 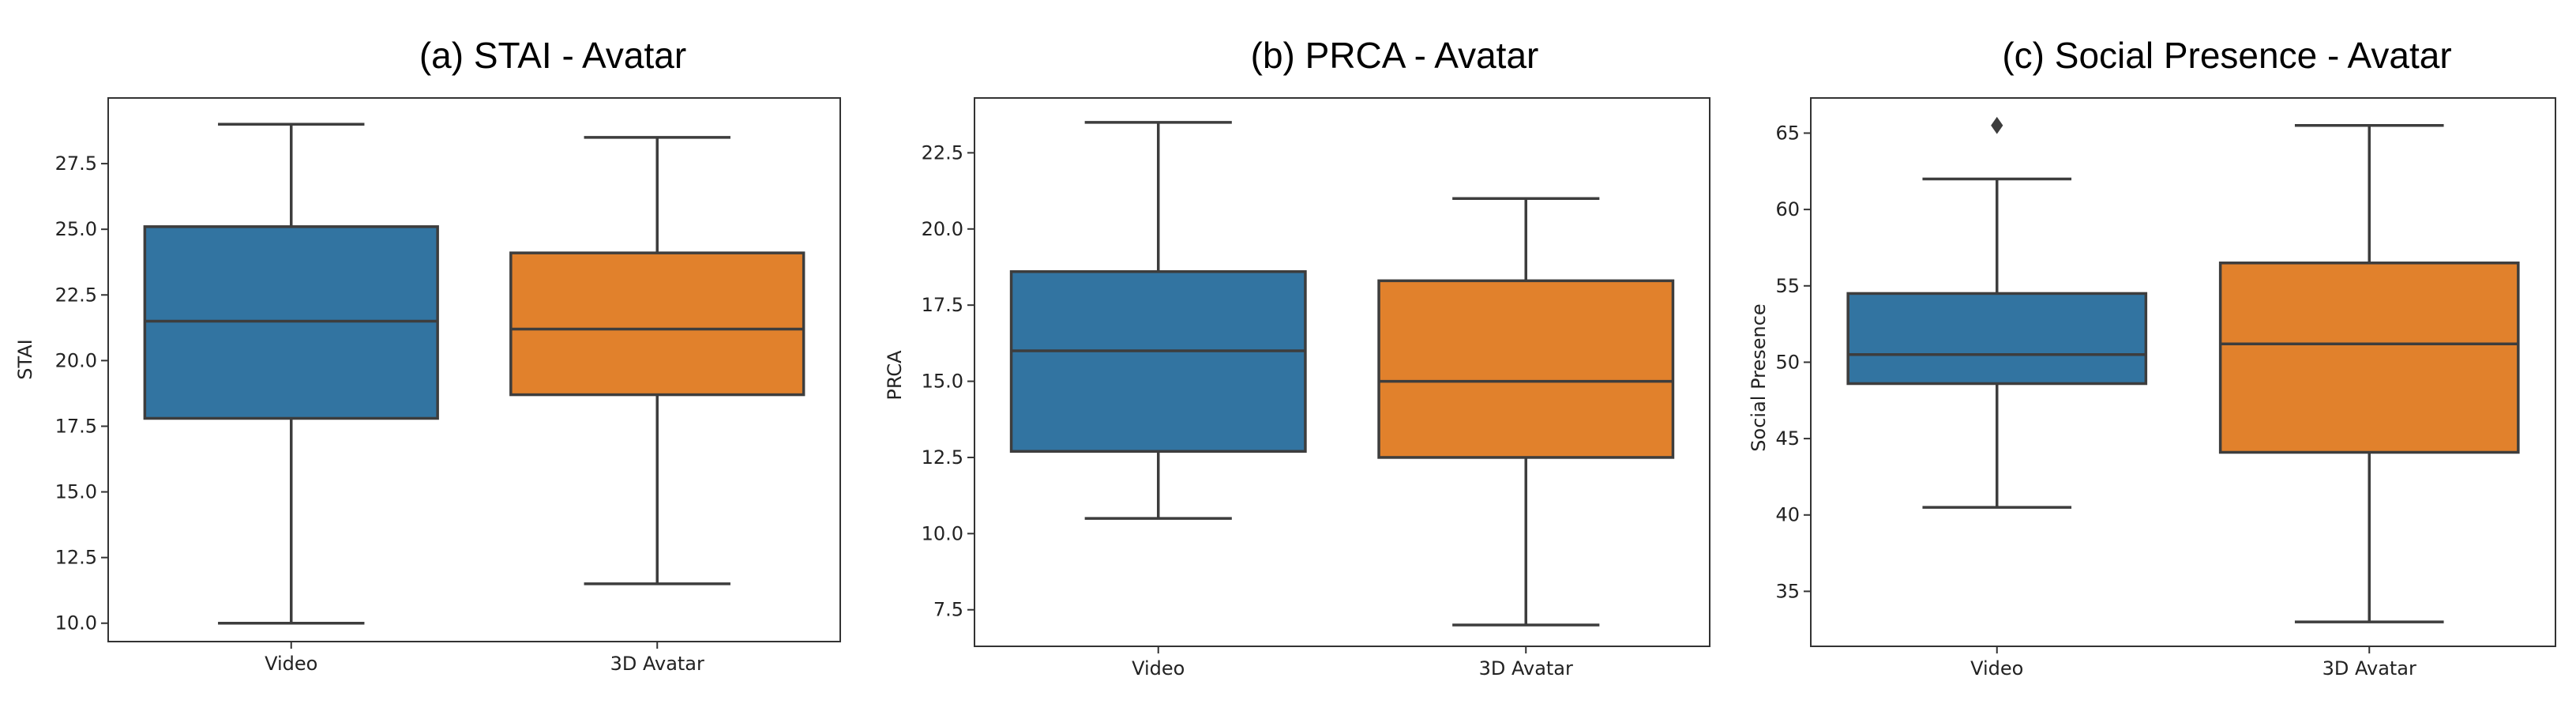 What do you see at coordinates (441, 55) in the screenshot?
I see `panel-label: (a)` at bounding box center [441, 55].